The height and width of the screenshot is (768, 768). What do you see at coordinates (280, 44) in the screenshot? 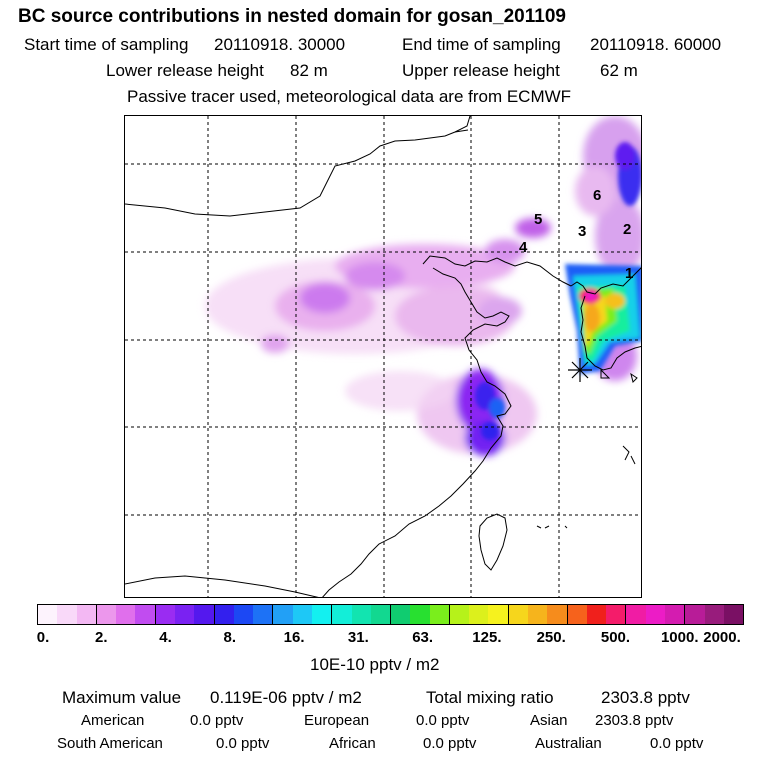
I see `start-time-value: 20110918. 30000` at bounding box center [280, 44].